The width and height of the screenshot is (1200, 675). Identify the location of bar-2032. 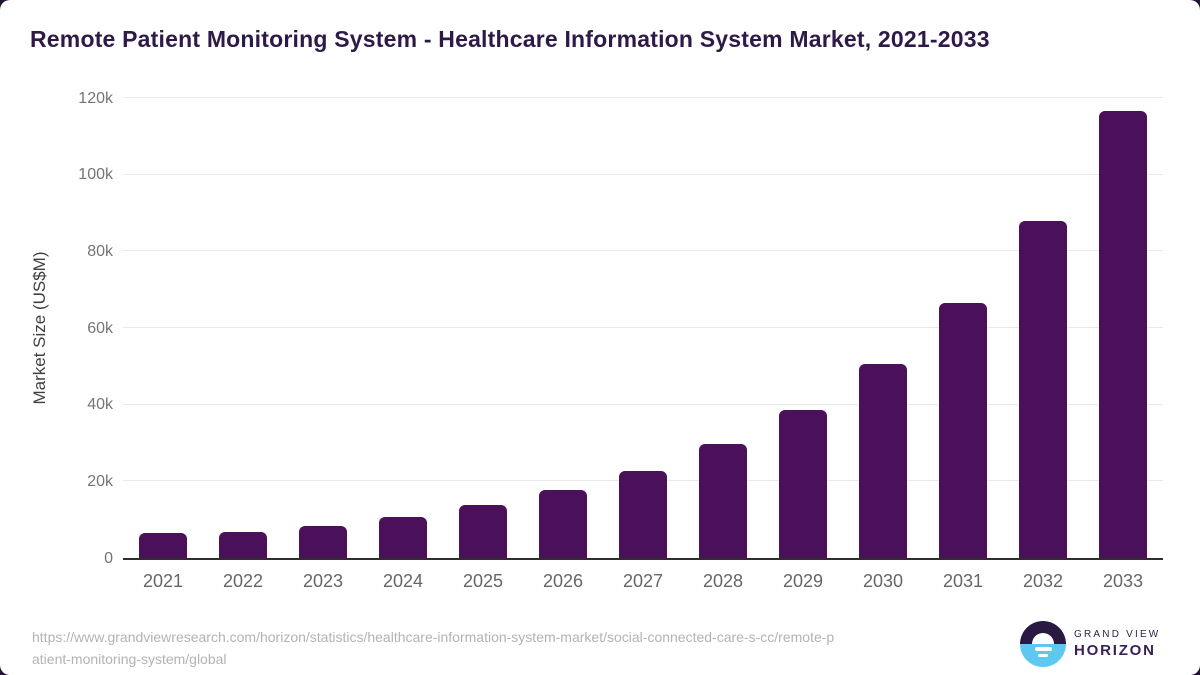
(1043, 389).